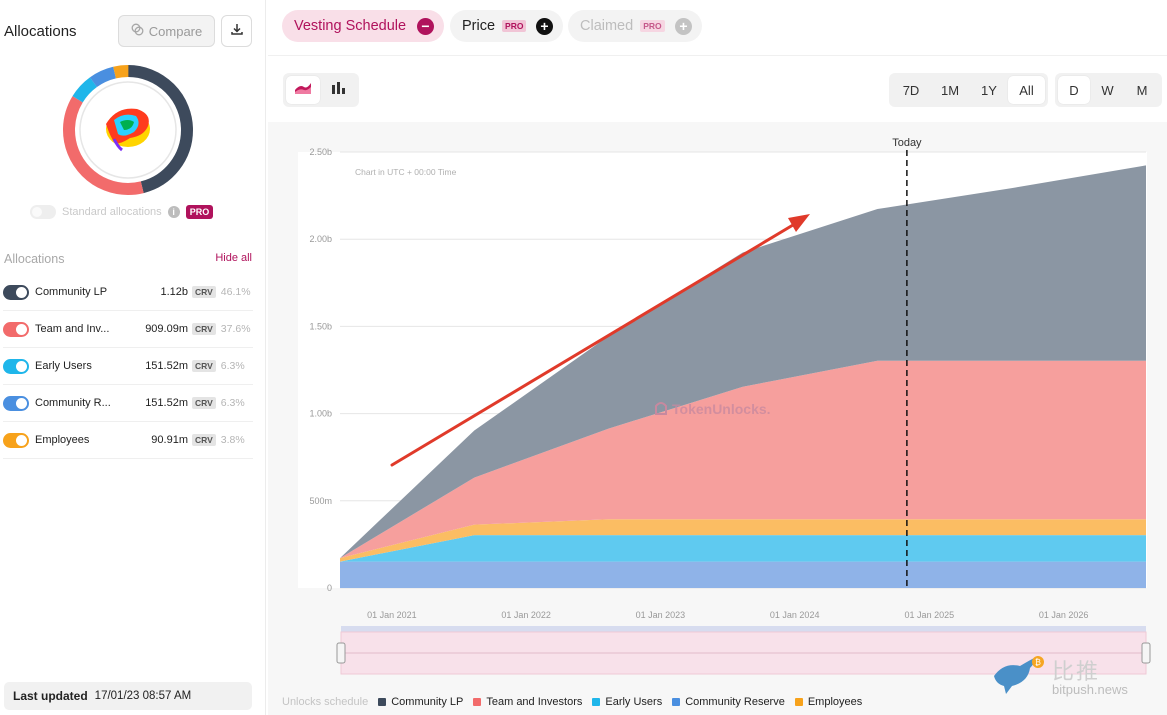  Describe the element at coordinates (128, 440) in the screenshot. I see `allocation-row-employees: Employees 90.91m CRV 3.8%` at that location.